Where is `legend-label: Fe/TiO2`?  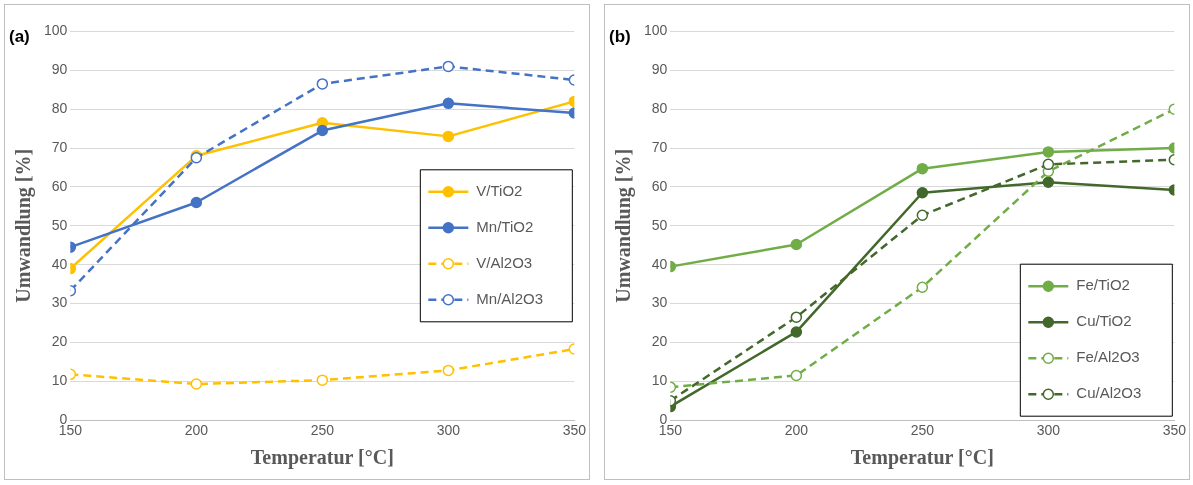
legend-label: Fe/TiO2 is located at coordinates (1103, 285).